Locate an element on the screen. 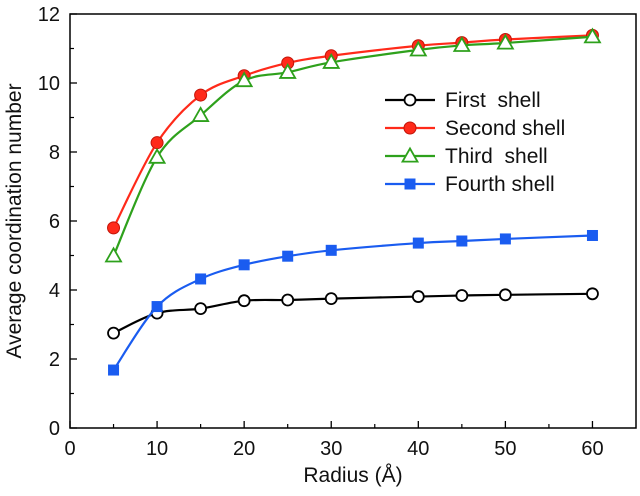  series-line is located at coordinates (353, 313).